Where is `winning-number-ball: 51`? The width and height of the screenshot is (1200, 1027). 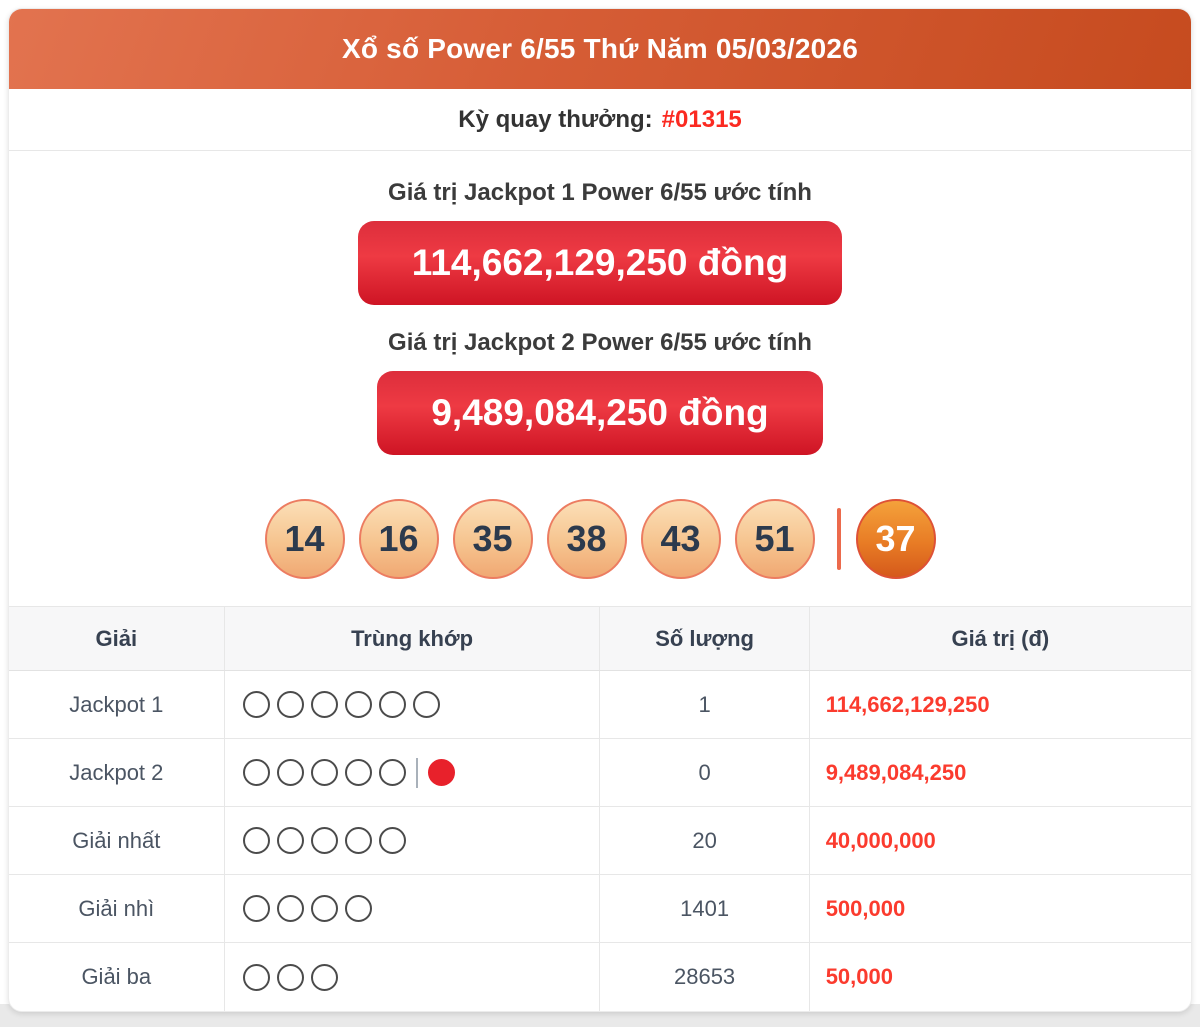 winning-number-ball: 51 is located at coordinates (774, 539).